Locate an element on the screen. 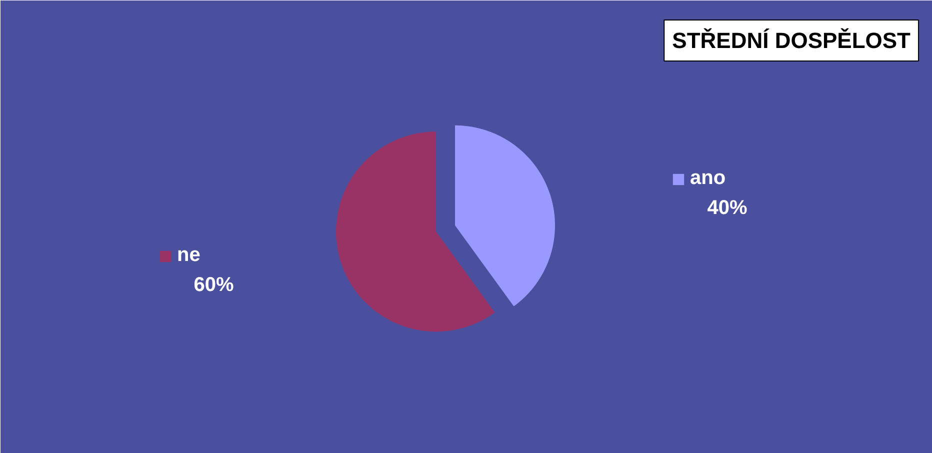  data-label: 60% is located at coordinates (214, 285).